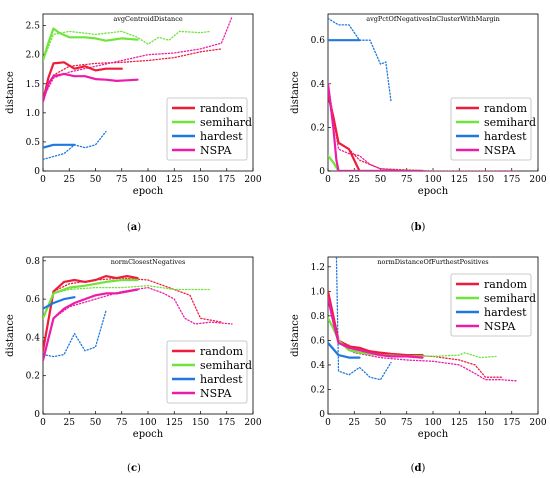 This screenshot has width=550, height=478. I want to click on y-tick-label: 2.5, so click(33, 27).